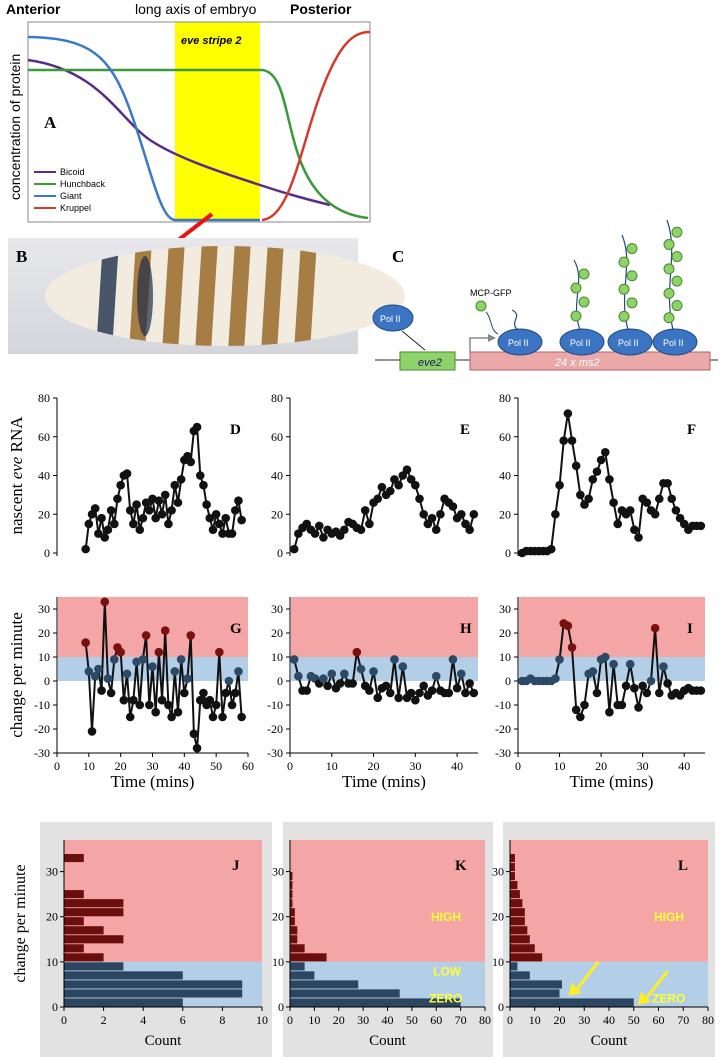  Describe the element at coordinates (388, 1041) in the screenshot. I see `x-axis-label: Count` at that location.